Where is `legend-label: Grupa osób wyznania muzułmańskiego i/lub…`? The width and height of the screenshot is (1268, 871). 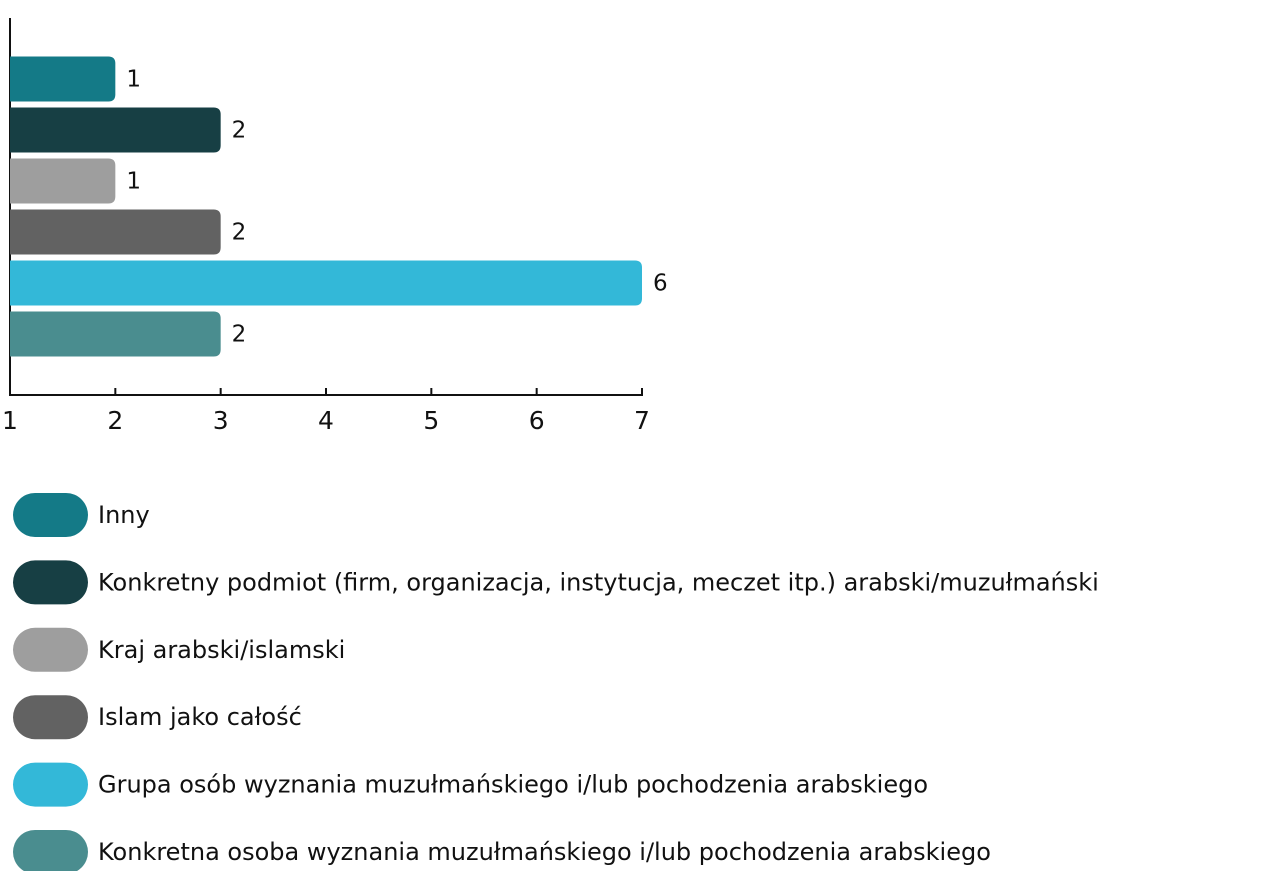 legend-label: Grupa osób wyznania muzułmańskiego i/lub… is located at coordinates (513, 785).